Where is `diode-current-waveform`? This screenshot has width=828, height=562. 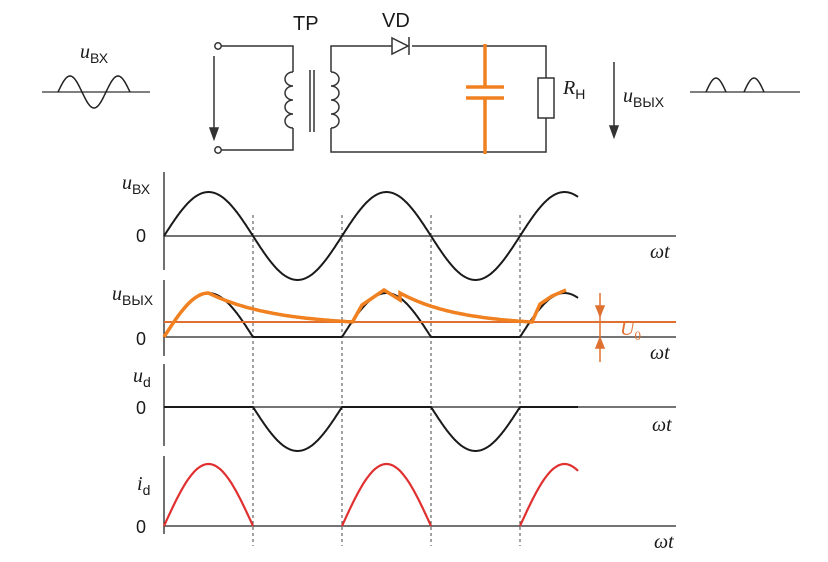
diode-current-waveform is located at coordinates (370, 494).